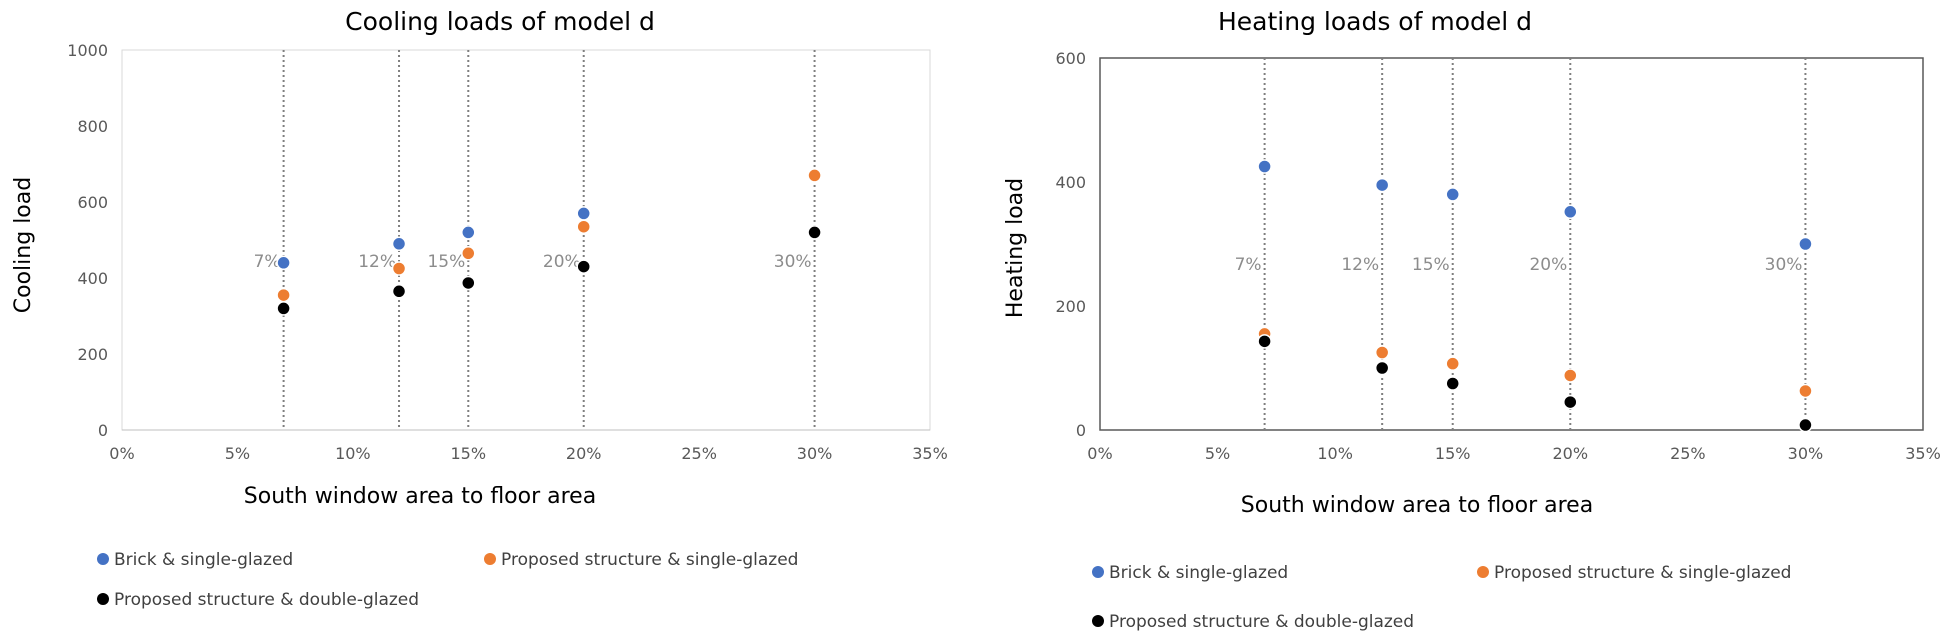  What do you see at coordinates (1375, 21) in the screenshot?
I see `chart-title: Heating loads of model d` at bounding box center [1375, 21].